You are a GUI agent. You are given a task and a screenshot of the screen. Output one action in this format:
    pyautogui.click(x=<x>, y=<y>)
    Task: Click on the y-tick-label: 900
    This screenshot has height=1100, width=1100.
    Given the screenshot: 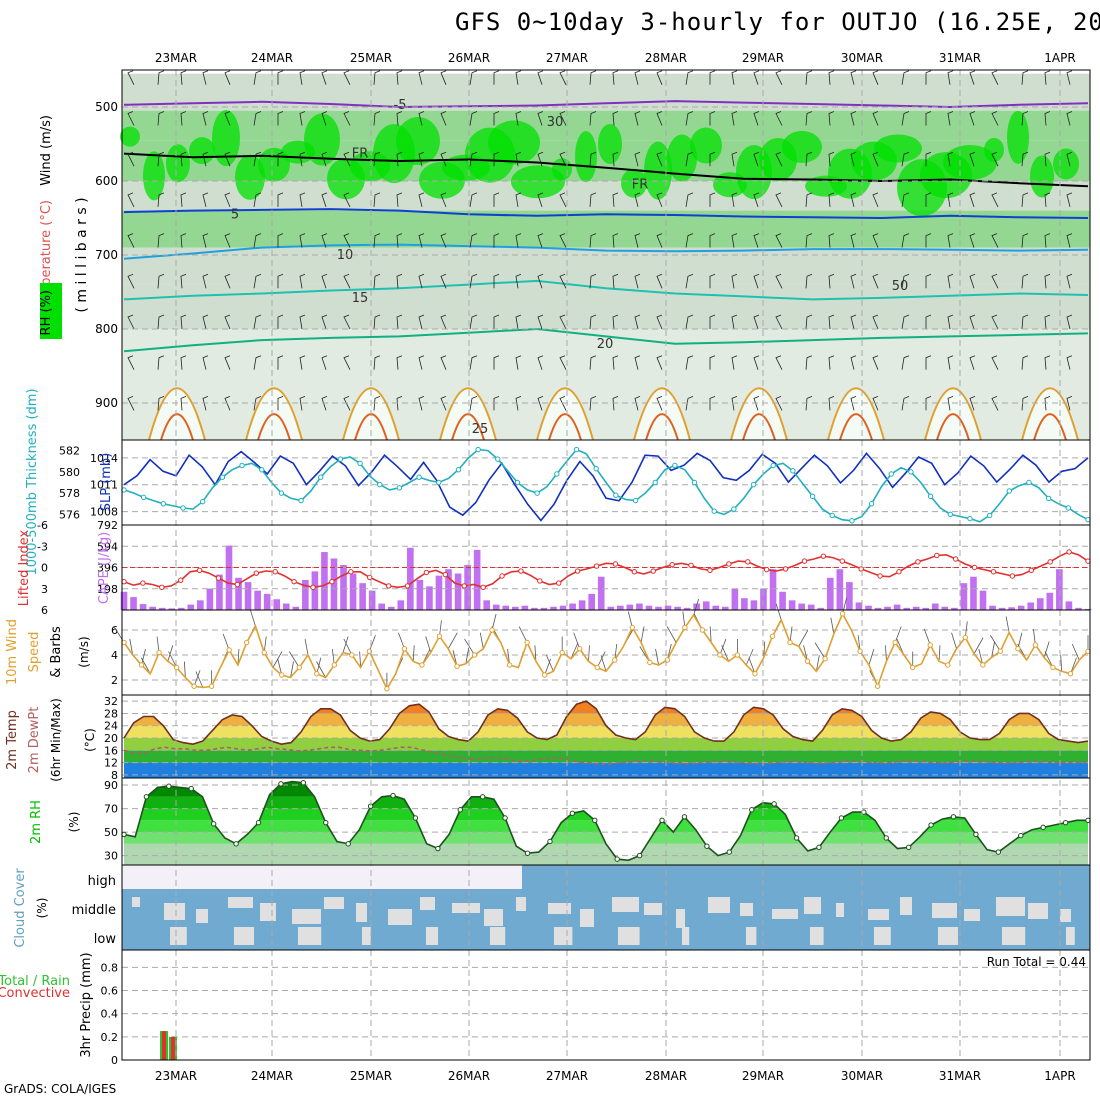 What is the action you would take?
    pyautogui.click(x=106, y=403)
    